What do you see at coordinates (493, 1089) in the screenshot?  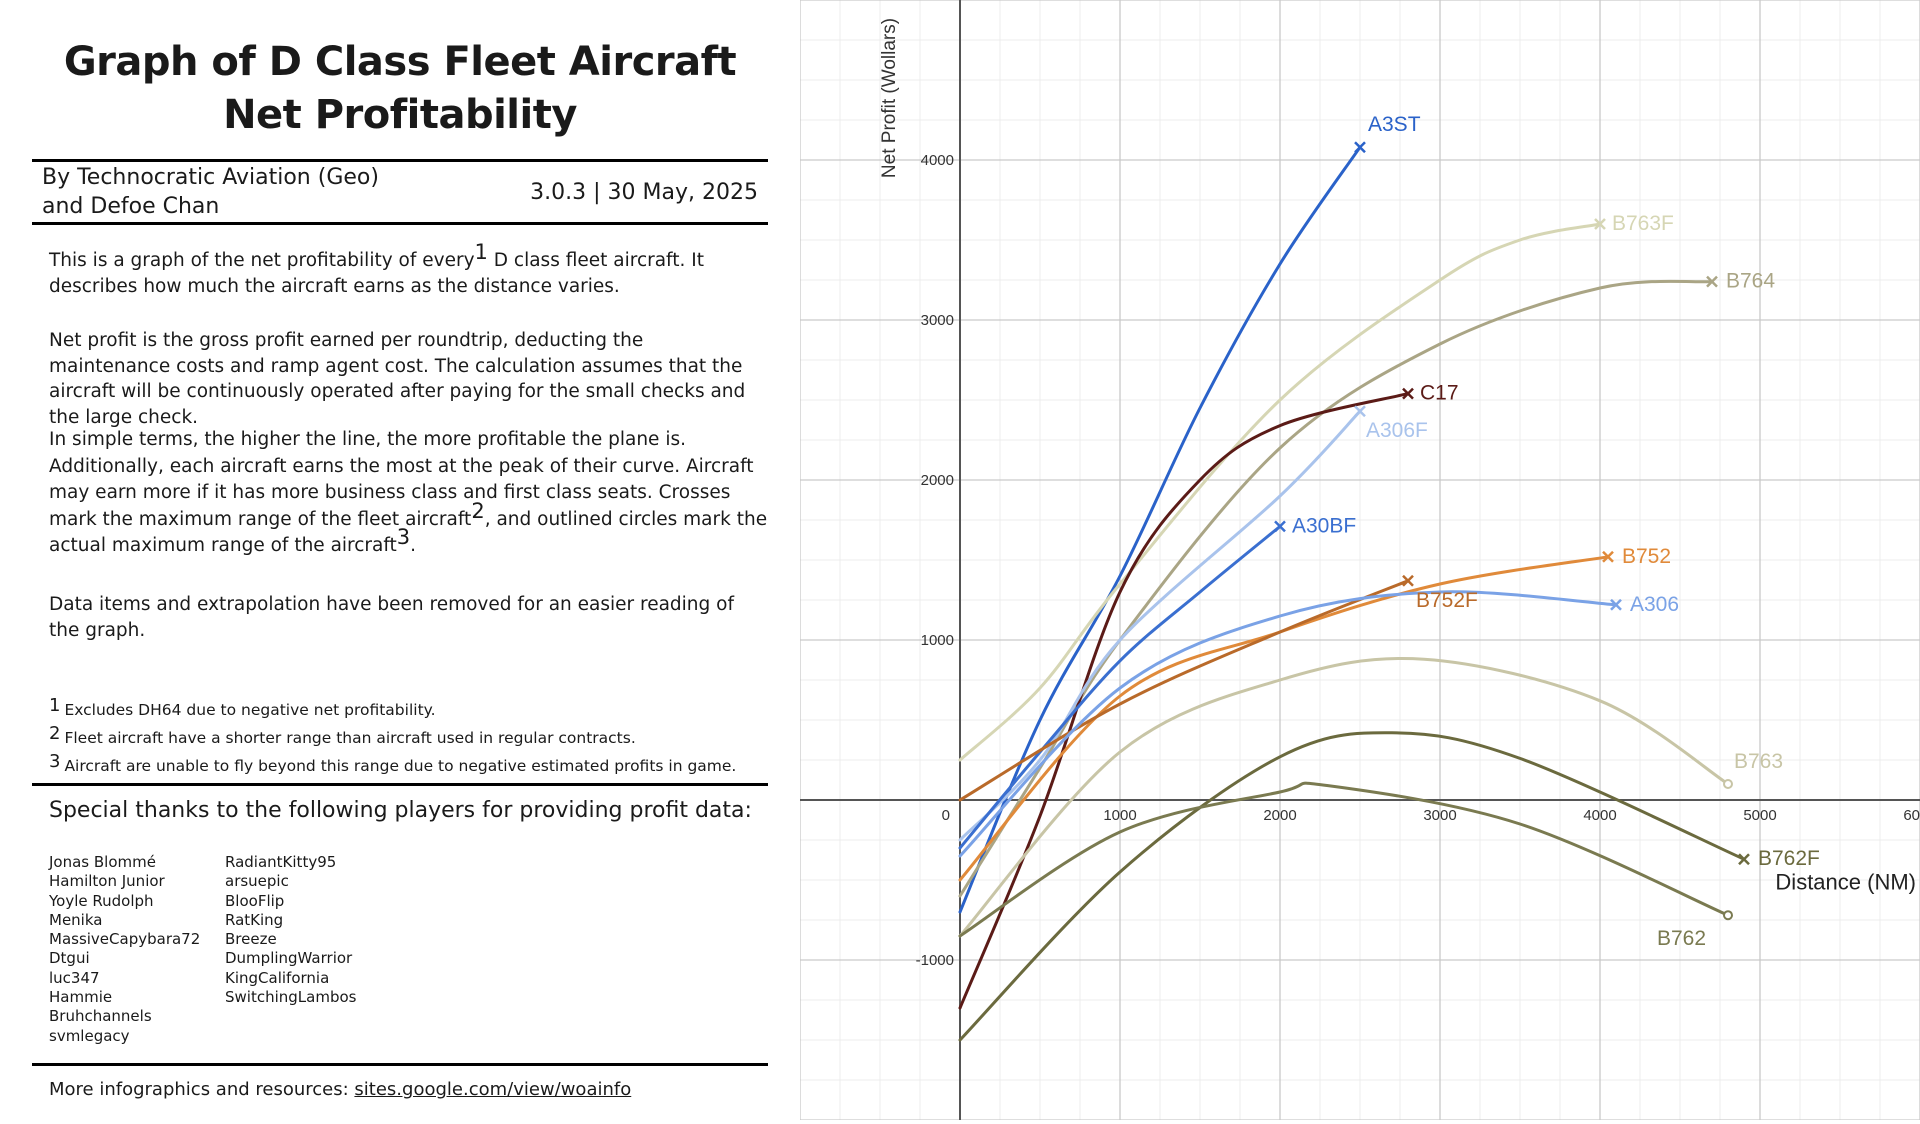 I see `resources-link: sites.google.com/view/woainfo` at bounding box center [493, 1089].